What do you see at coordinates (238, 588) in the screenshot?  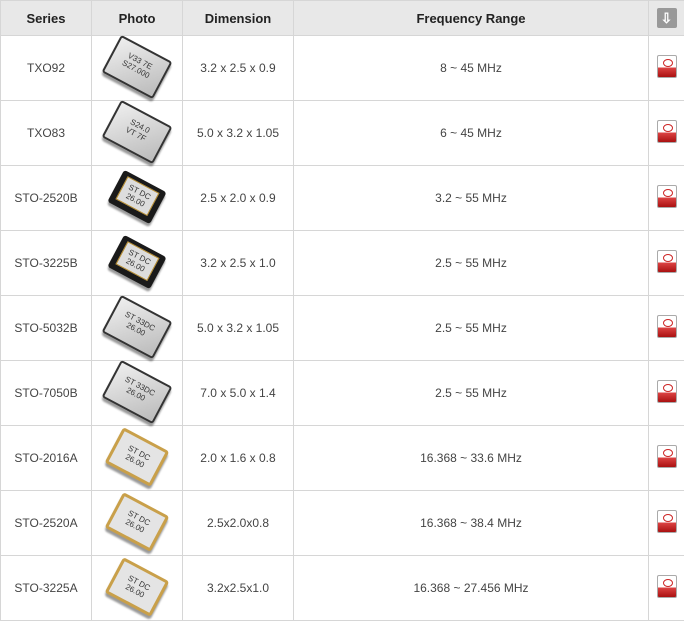 I see `dimension-cell: 3.2x2.5x1.0` at bounding box center [238, 588].